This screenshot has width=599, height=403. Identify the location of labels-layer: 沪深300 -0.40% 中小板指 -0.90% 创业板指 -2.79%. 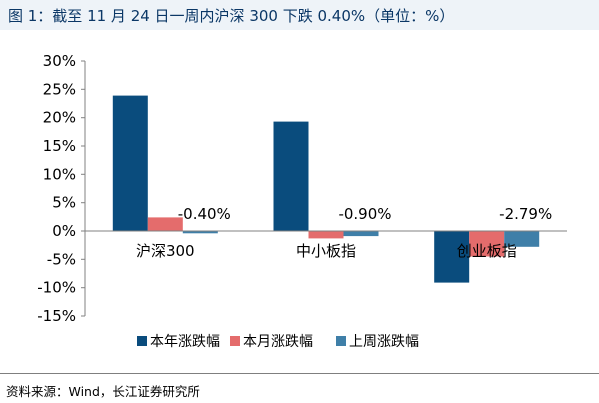
(344, 232).